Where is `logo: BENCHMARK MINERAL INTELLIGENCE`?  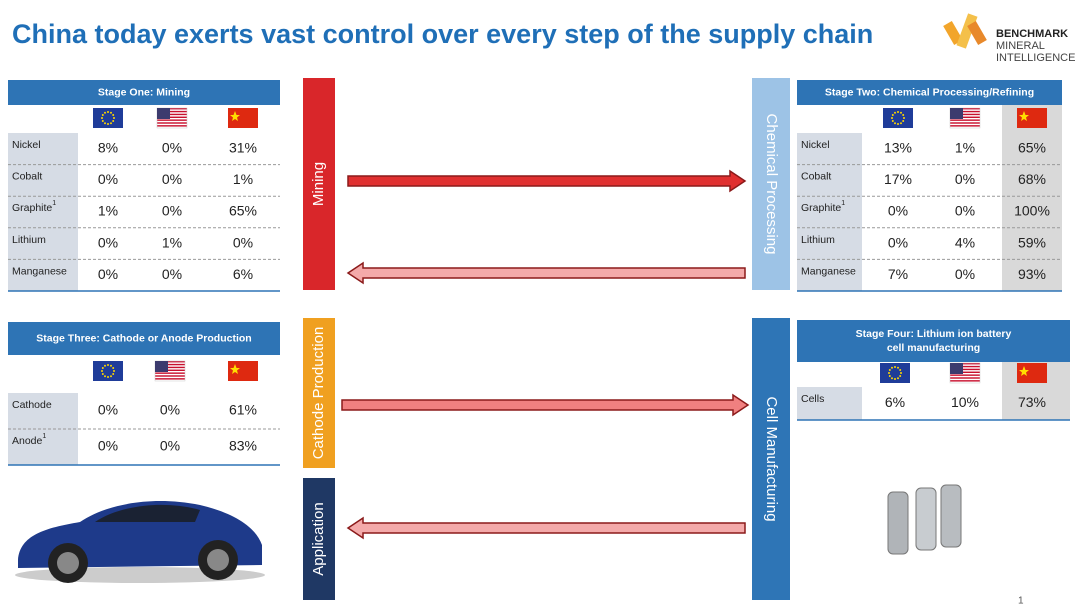 logo: BENCHMARK MINERAL INTELLIGENCE is located at coordinates (1009, 38).